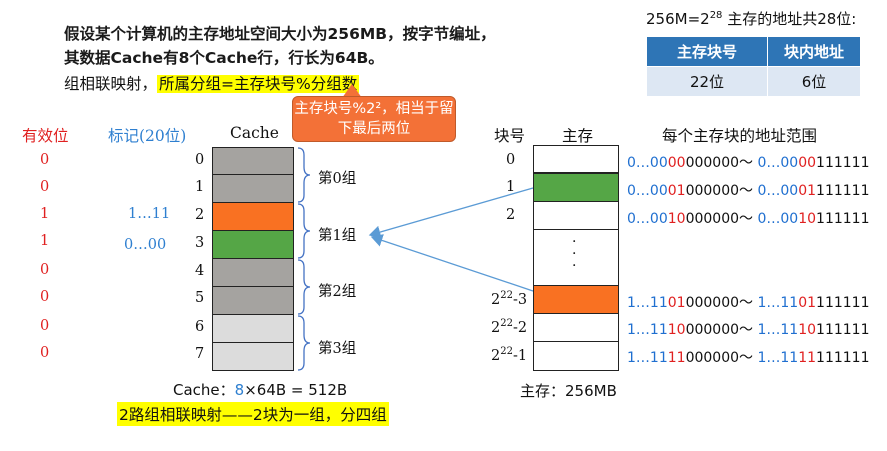 The height and width of the screenshot is (451, 887). I want to click on address-format-table: 主存块号 块内地址 22位 6位, so click(753, 66).